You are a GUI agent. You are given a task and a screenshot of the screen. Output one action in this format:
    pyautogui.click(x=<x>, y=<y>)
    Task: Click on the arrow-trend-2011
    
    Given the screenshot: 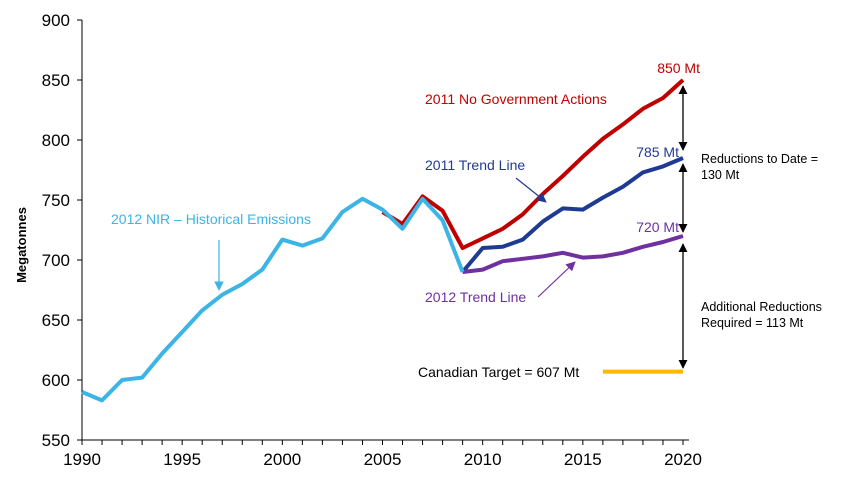 What is the action you would take?
    pyautogui.click(x=531, y=190)
    